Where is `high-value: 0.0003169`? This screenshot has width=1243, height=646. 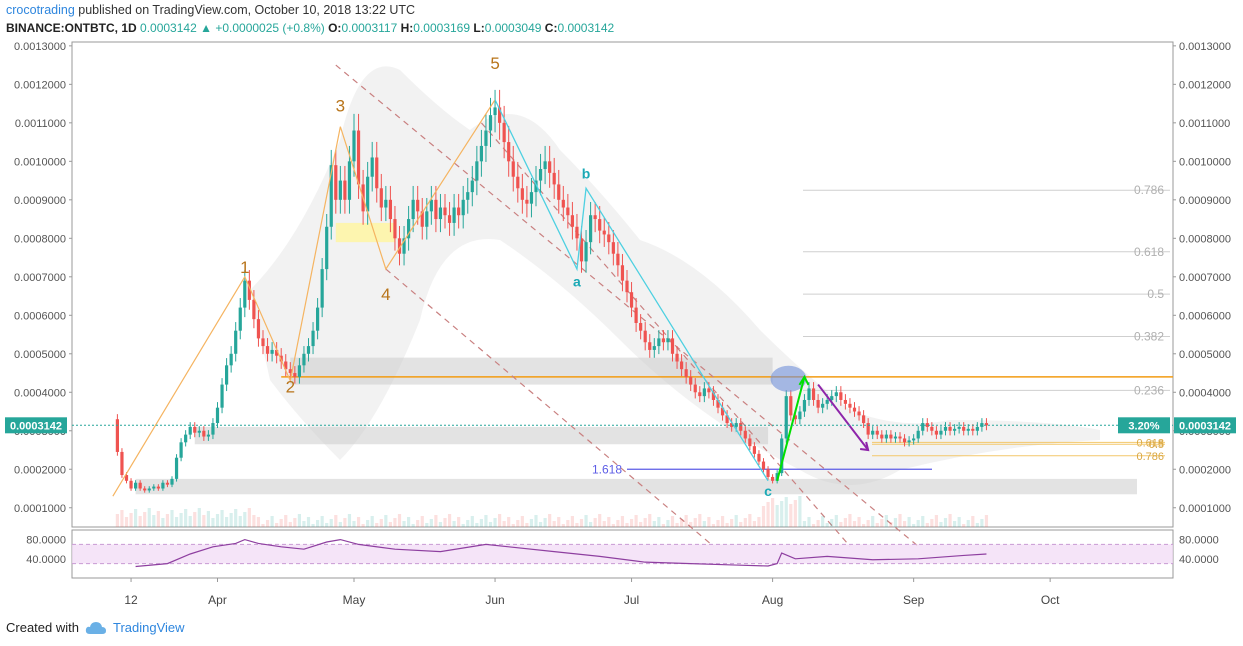 high-value: 0.0003169 is located at coordinates (442, 28).